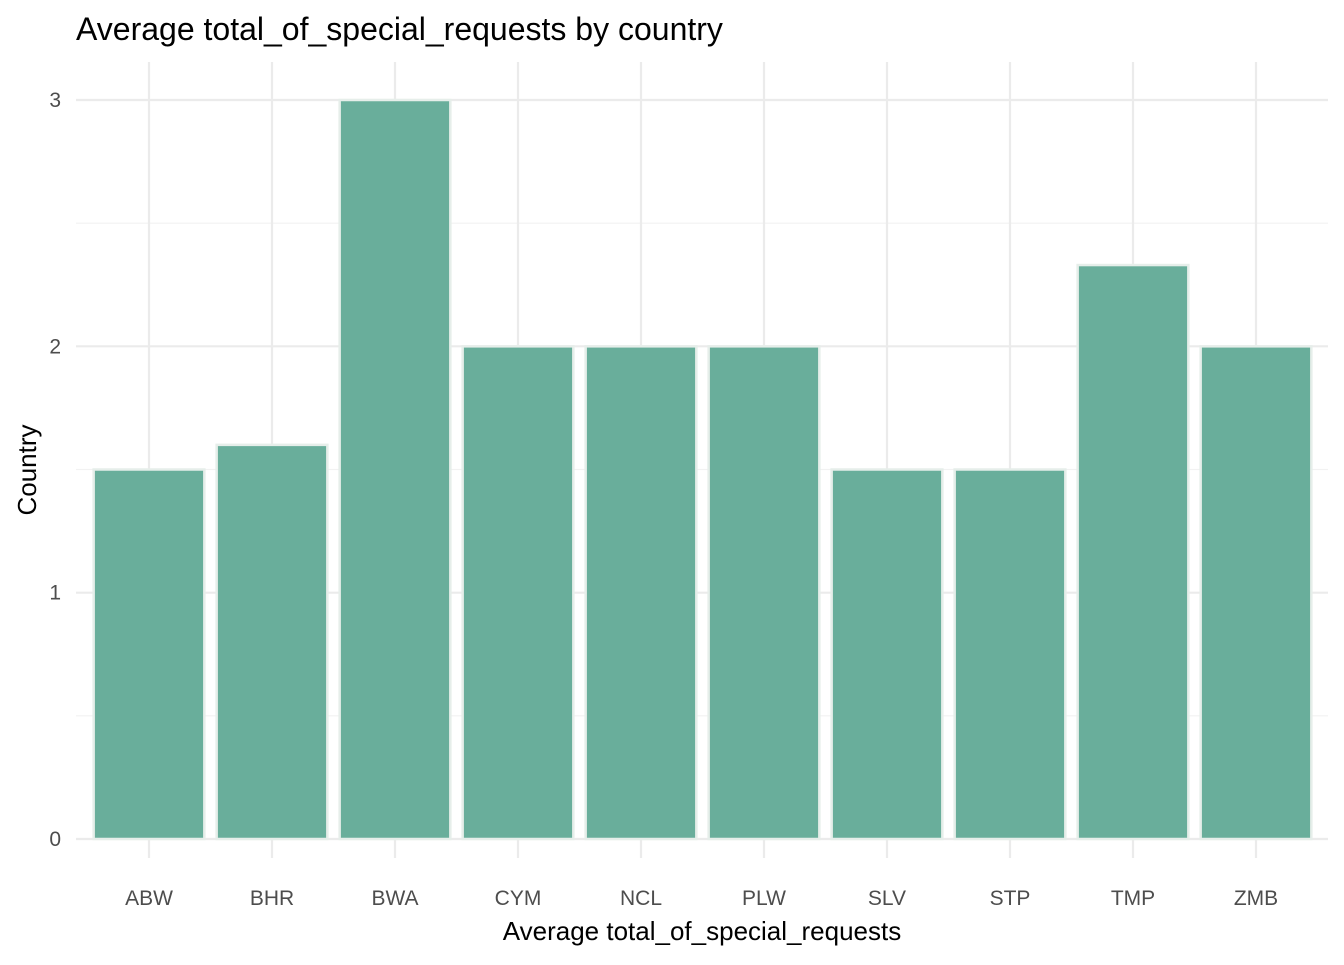 This screenshot has width=1344, height=965. Describe the element at coordinates (395, 469) in the screenshot. I see `bar-bwa` at that location.